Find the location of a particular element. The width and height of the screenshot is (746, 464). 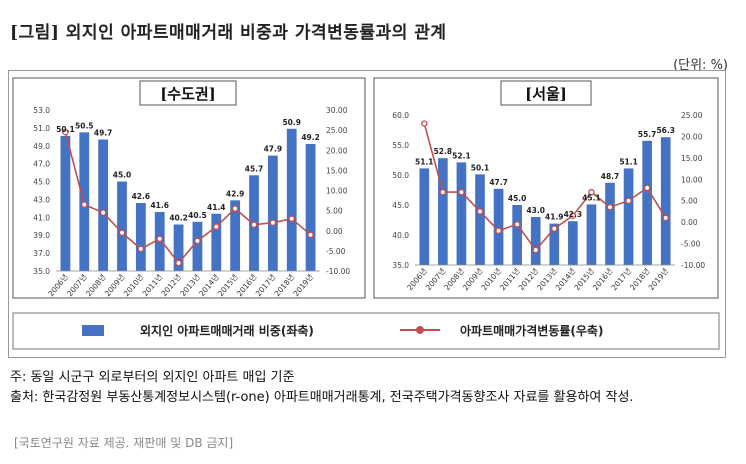

bar-data-label: 42.9 is located at coordinates (235, 193).